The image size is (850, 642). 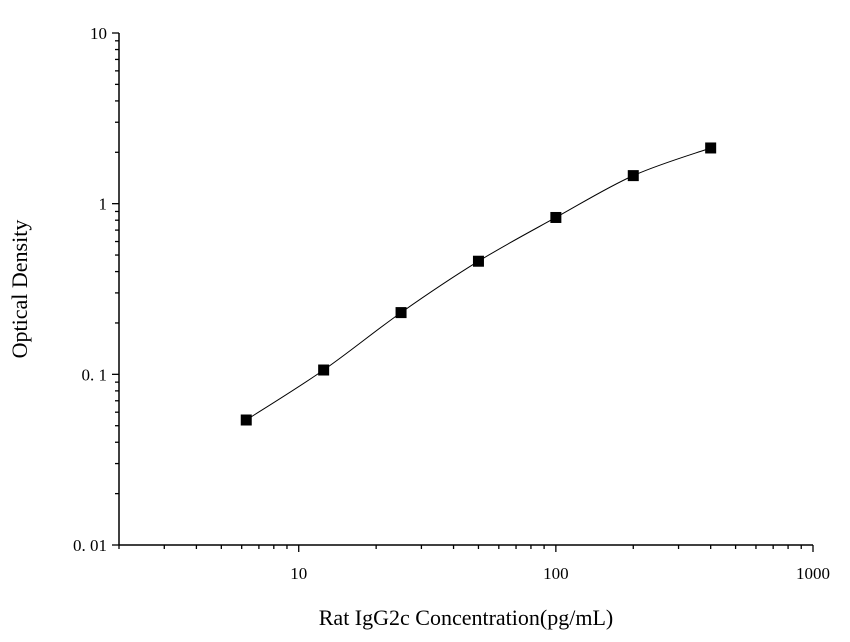 I want to click on x-tick-label: 1000, so click(x=813, y=573).